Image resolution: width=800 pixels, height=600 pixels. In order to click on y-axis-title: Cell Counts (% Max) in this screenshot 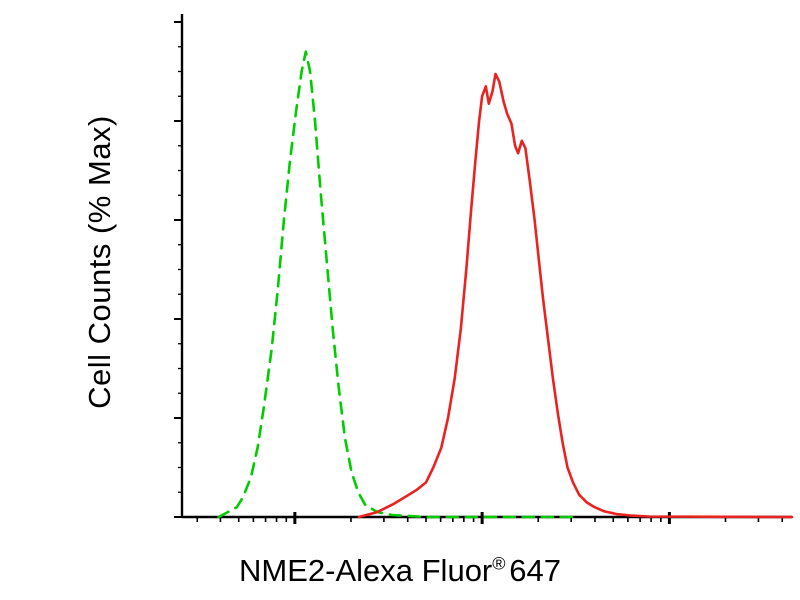, I will do `click(100, 262)`.